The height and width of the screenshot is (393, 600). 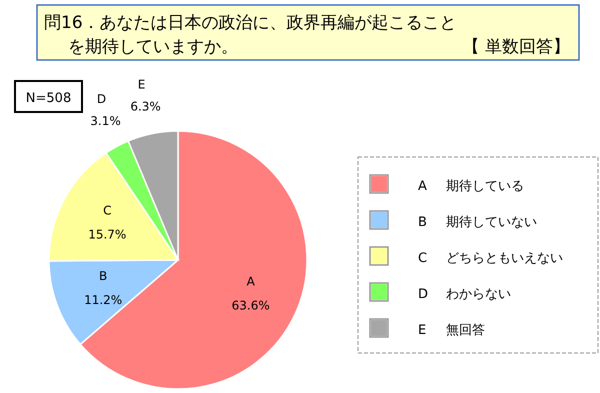 What do you see at coordinates (251, 305) in the screenshot?
I see `data-label: 63.6%` at bounding box center [251, 305].